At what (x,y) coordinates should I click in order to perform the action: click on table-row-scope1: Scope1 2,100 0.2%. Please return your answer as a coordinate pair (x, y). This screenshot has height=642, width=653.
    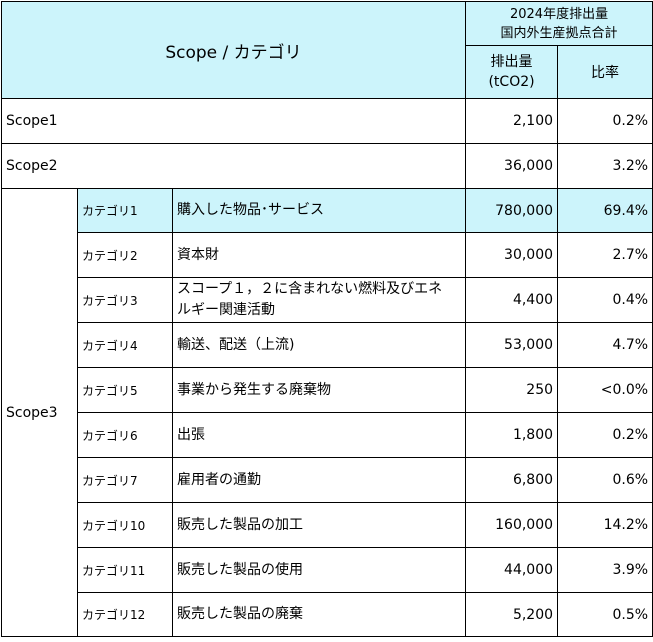
    Looking at the image, I should click on (326, 121).